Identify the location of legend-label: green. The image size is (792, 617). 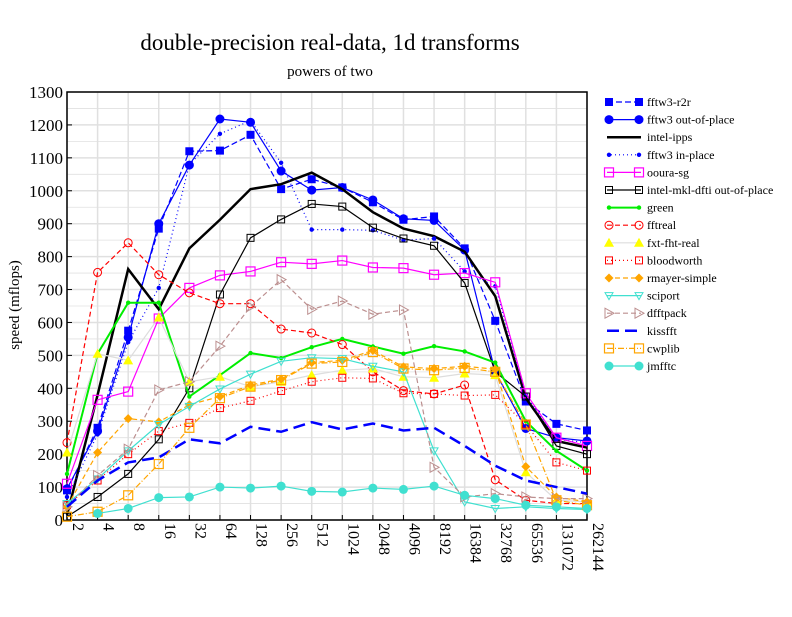
(660, 208).